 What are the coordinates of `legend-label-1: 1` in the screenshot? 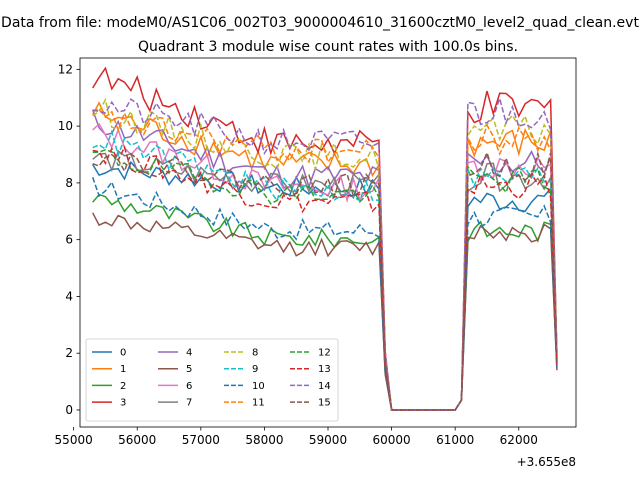 It's located at (123, 369).